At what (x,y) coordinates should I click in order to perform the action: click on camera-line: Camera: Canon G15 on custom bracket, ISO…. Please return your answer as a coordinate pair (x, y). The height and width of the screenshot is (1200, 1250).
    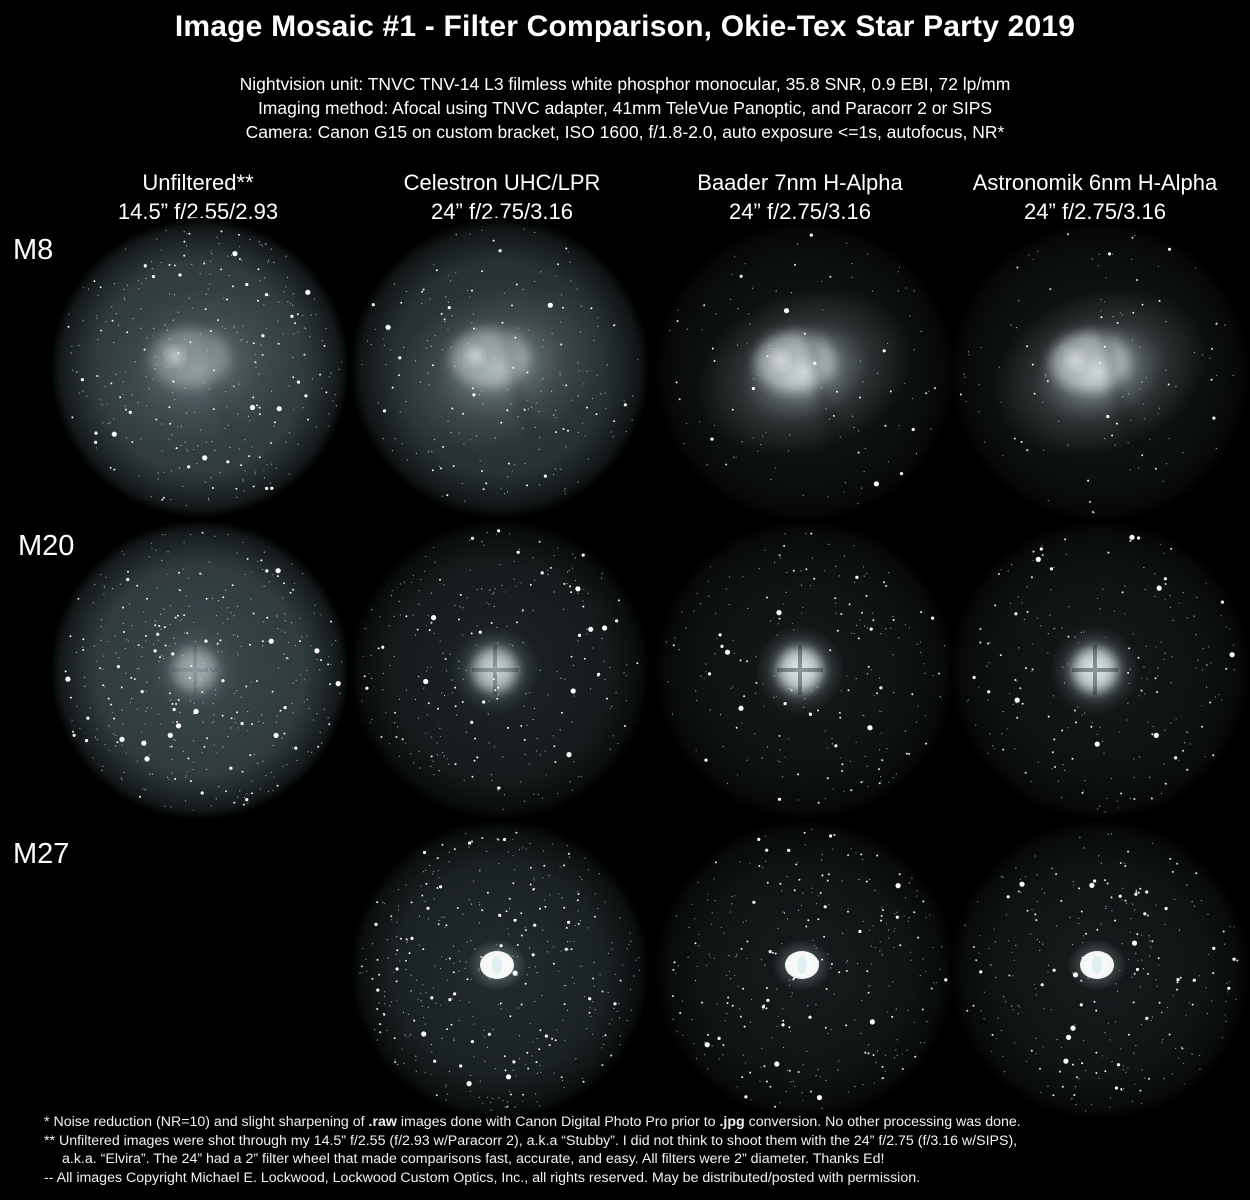
    Looking at the image, I should click on (625, 132).